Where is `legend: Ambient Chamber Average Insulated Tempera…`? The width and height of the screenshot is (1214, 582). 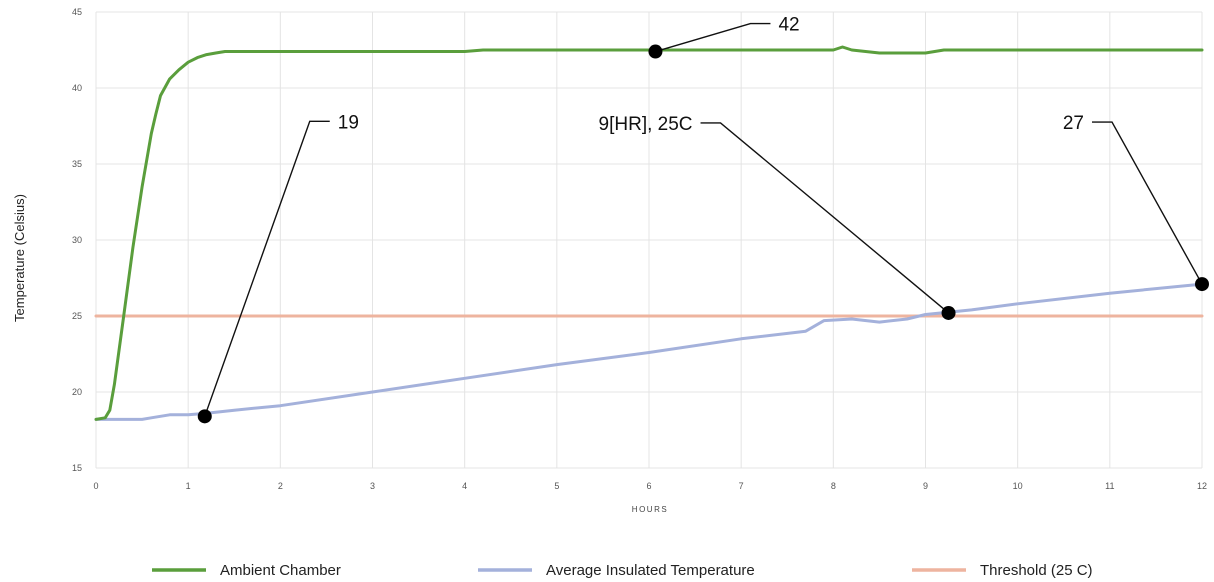
legend: Ambient Chamber Average Insulated Tempera… is located at coordinates (622, 570).